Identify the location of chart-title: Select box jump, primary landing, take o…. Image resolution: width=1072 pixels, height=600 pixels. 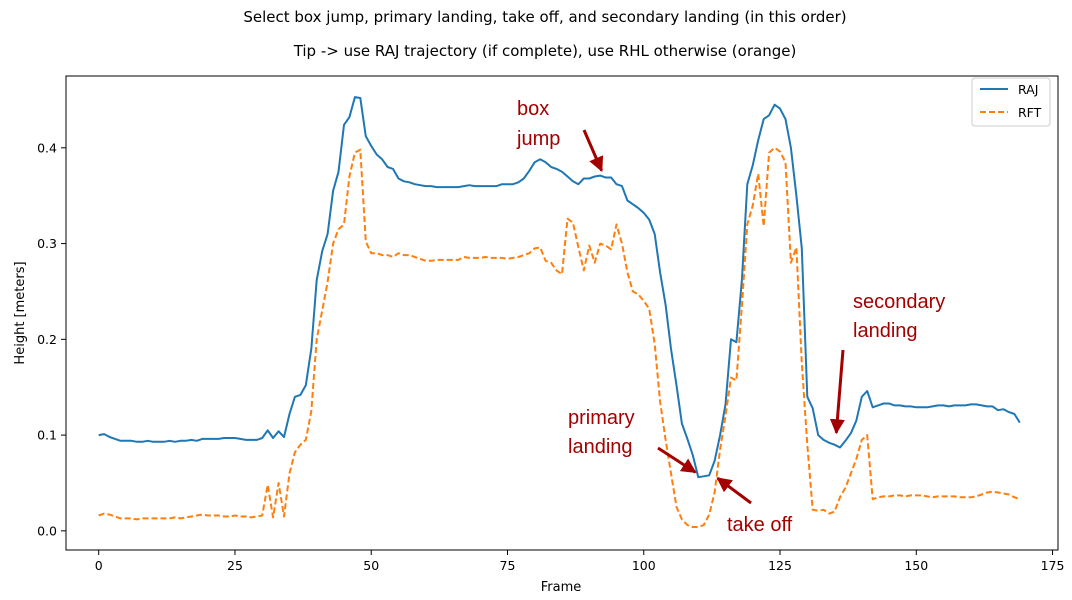
(544, 17).